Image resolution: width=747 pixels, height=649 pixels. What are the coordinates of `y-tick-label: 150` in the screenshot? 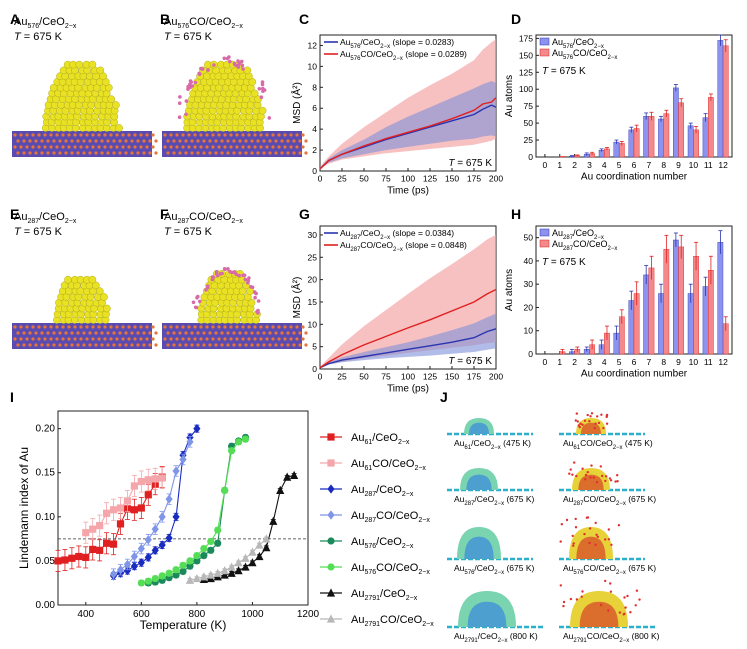 It's located at (526, 55).